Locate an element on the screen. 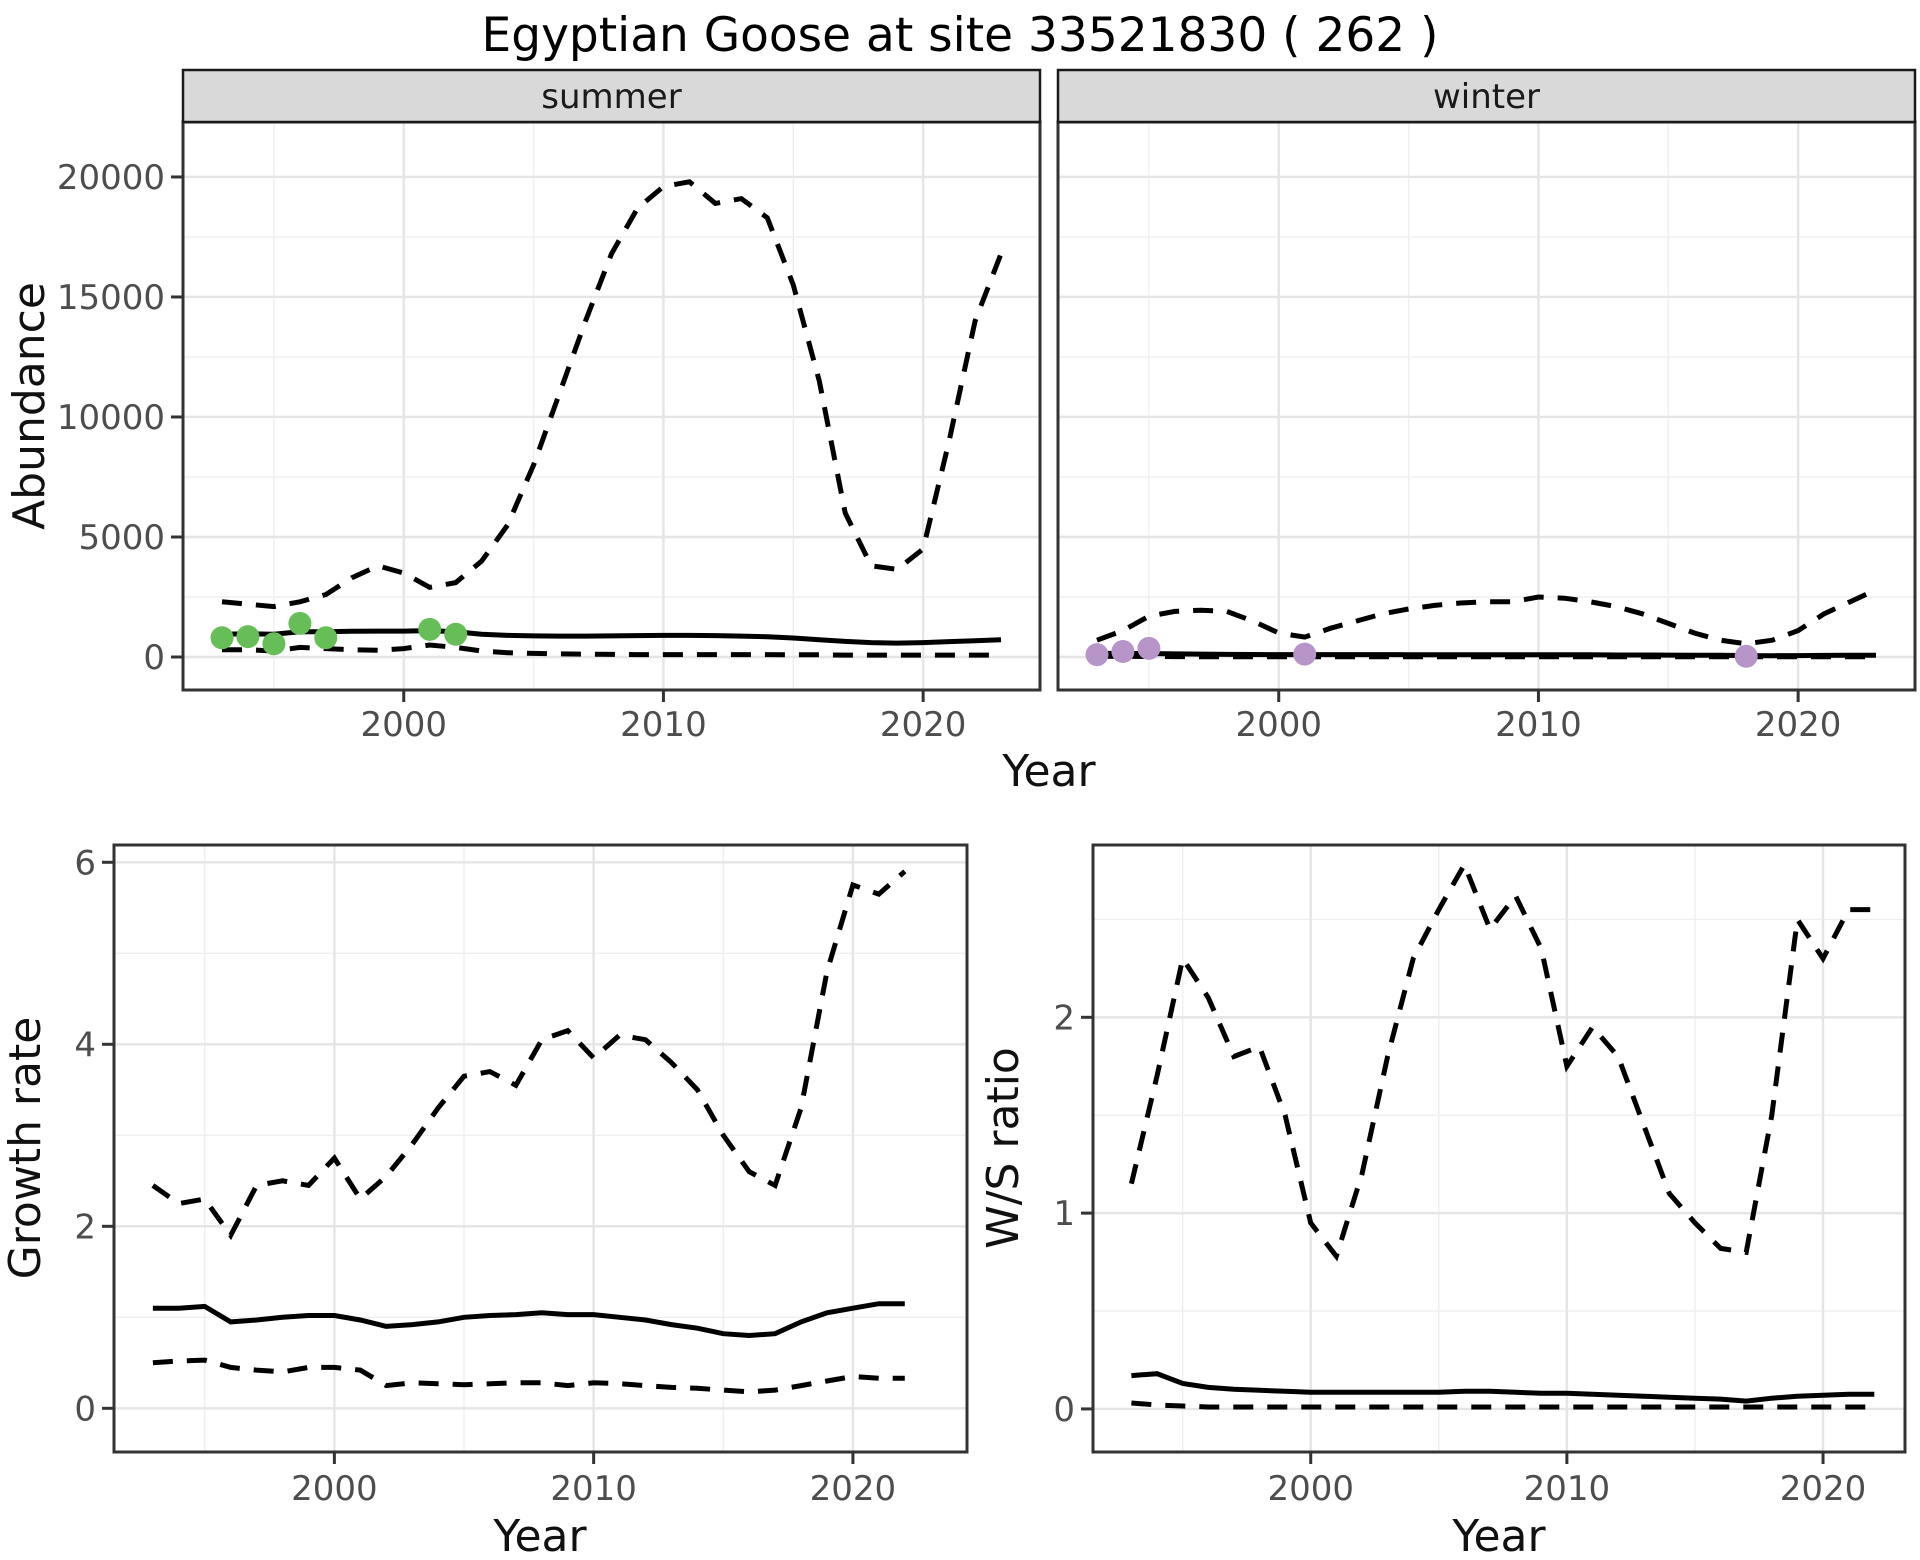 This screenshot has height=1560, width=1920. ws_ratio-series-lower_ci-all is located at coordinates (1503, 1405).